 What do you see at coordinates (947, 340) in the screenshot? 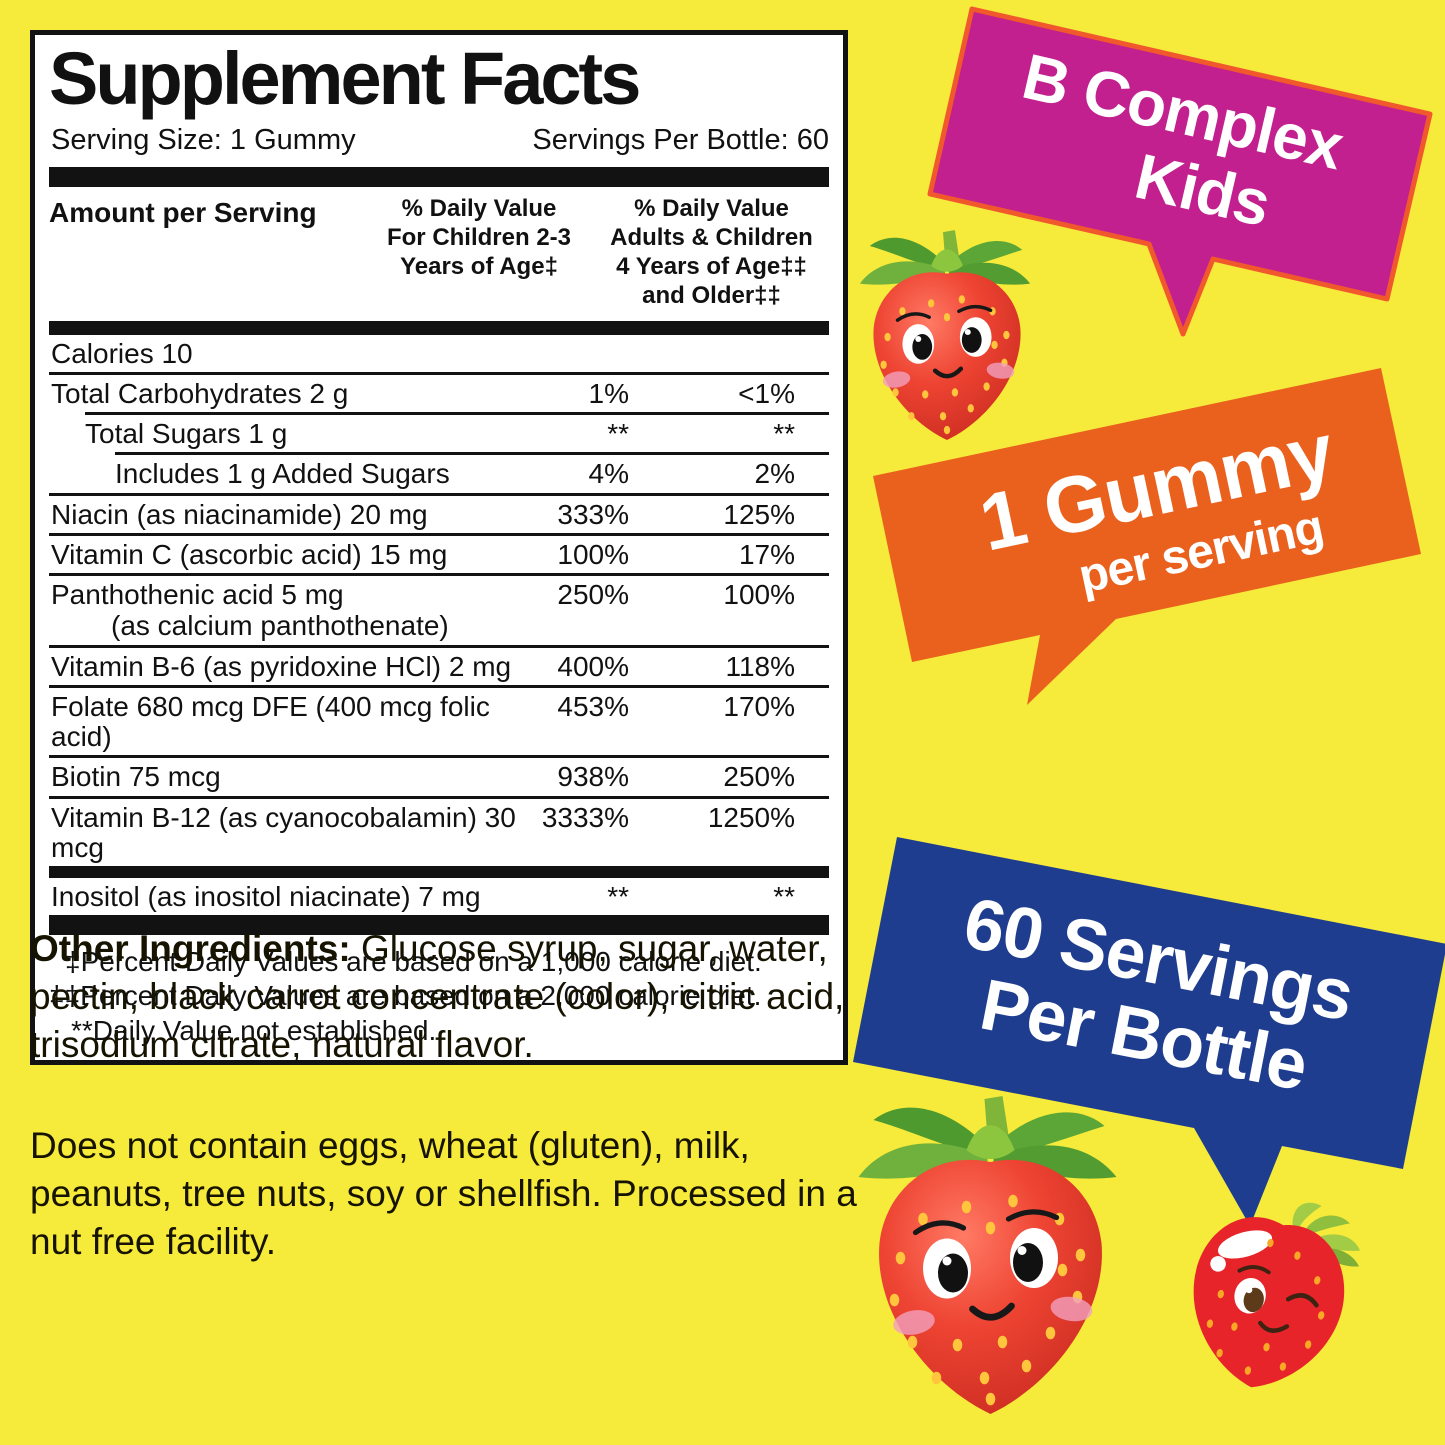
I see `strawberry-character-top` at bounding box center [947, 340].